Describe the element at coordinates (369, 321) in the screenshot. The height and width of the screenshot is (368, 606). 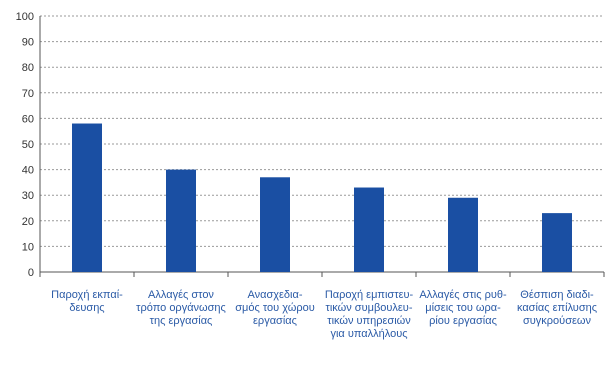
I see `category-label: τικών υπηρεσιών` at that location.